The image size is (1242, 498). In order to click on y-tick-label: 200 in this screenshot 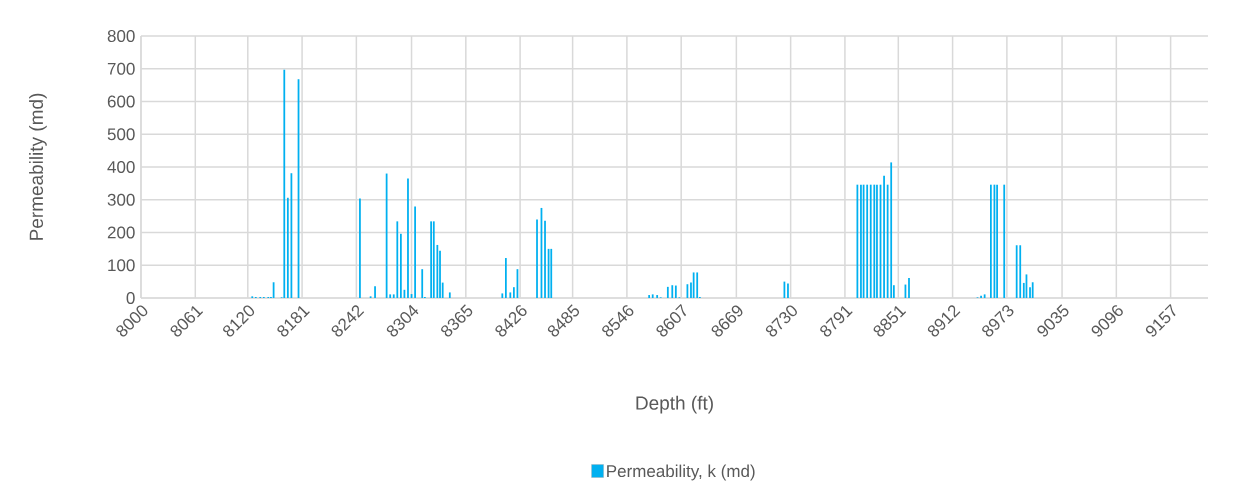, I will do `click(121, 232)`.